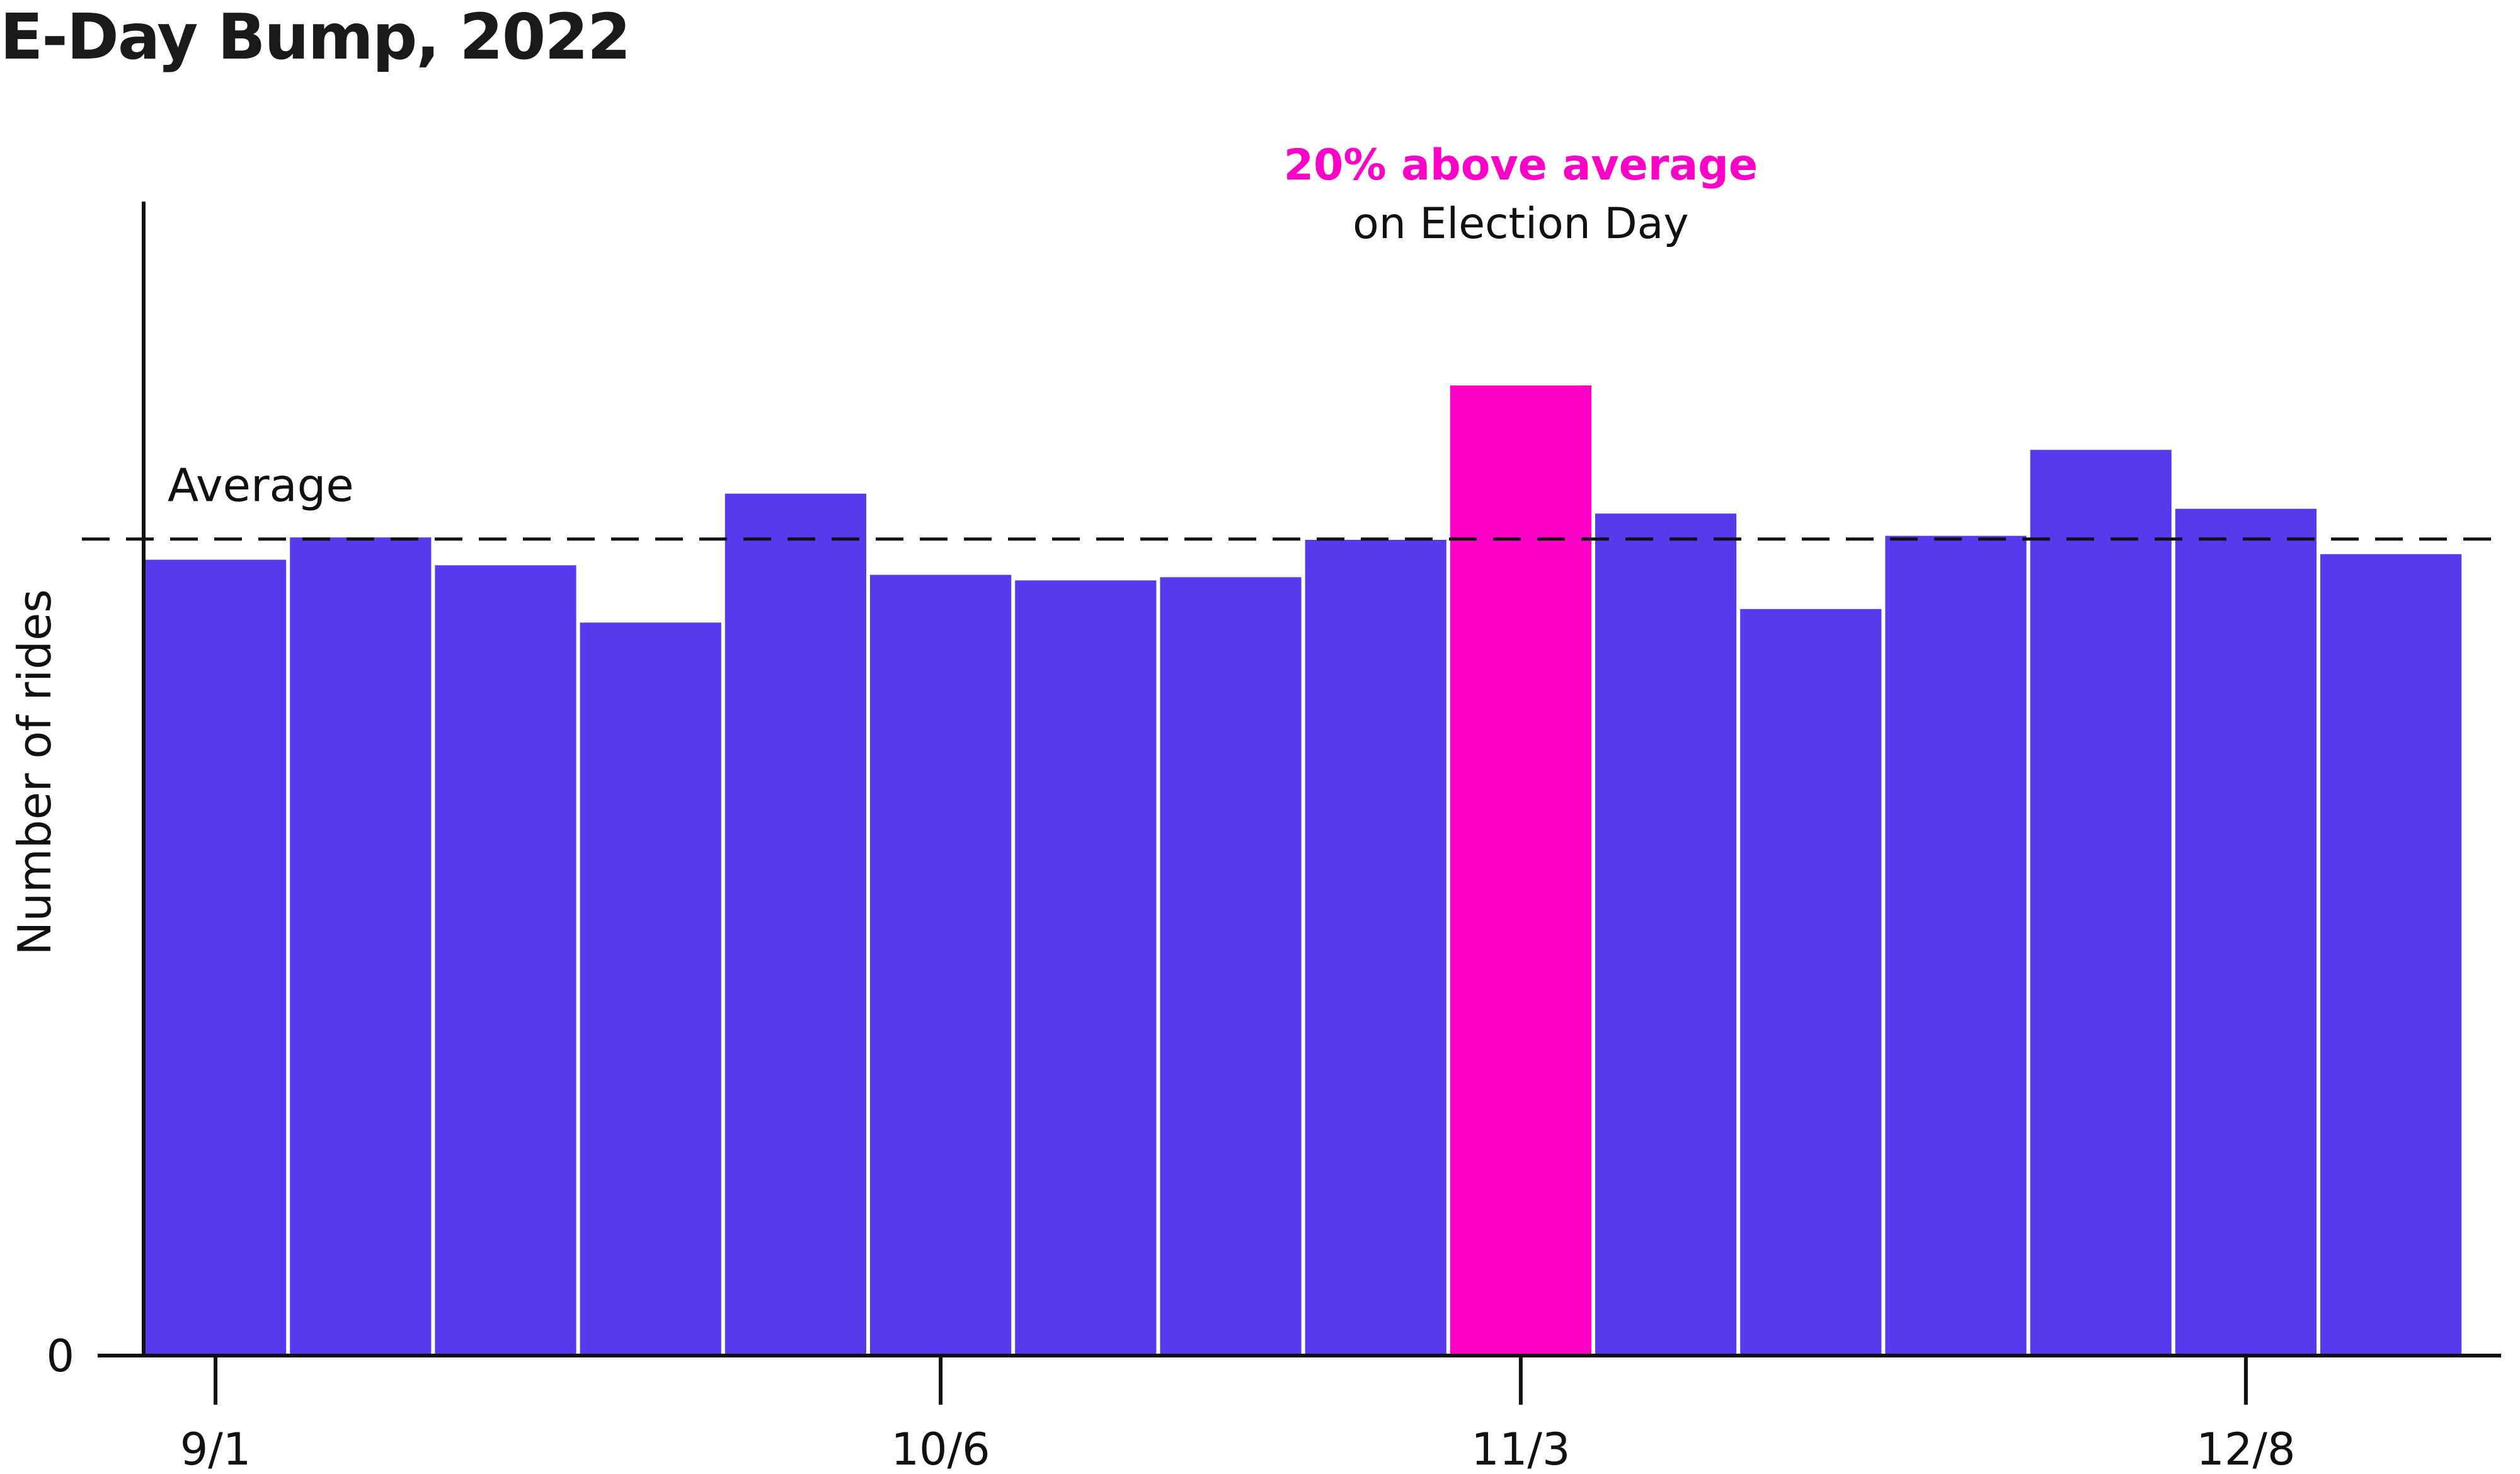  What do you see at coordinates (1238, 1415) in the screenshot?
I see `x-ticks-group: 9/1 10/6 11/3 12/8` at bounding box center [1238, 1415].